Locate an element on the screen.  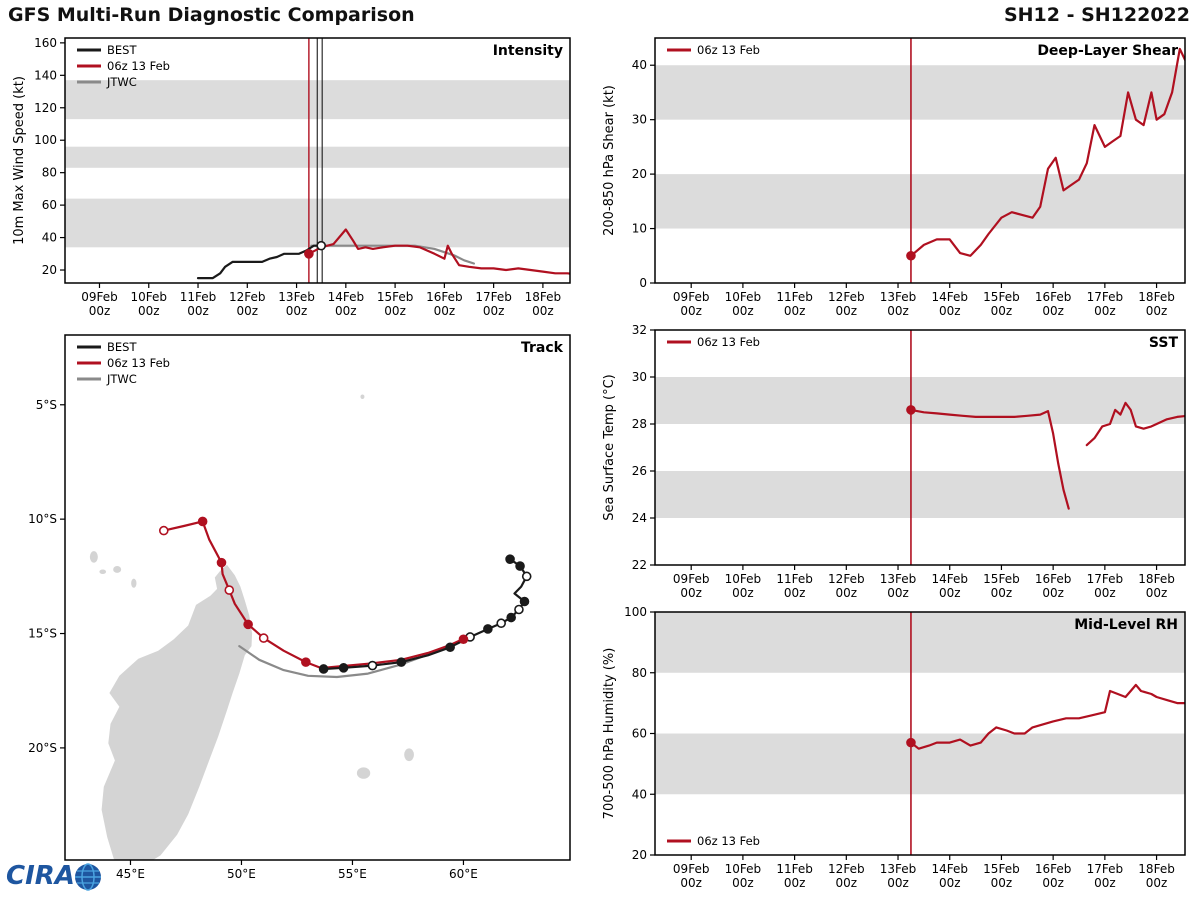
page-title: GFS Multi-Run Diagnostic Comparison is located at coordinates (211, 15).